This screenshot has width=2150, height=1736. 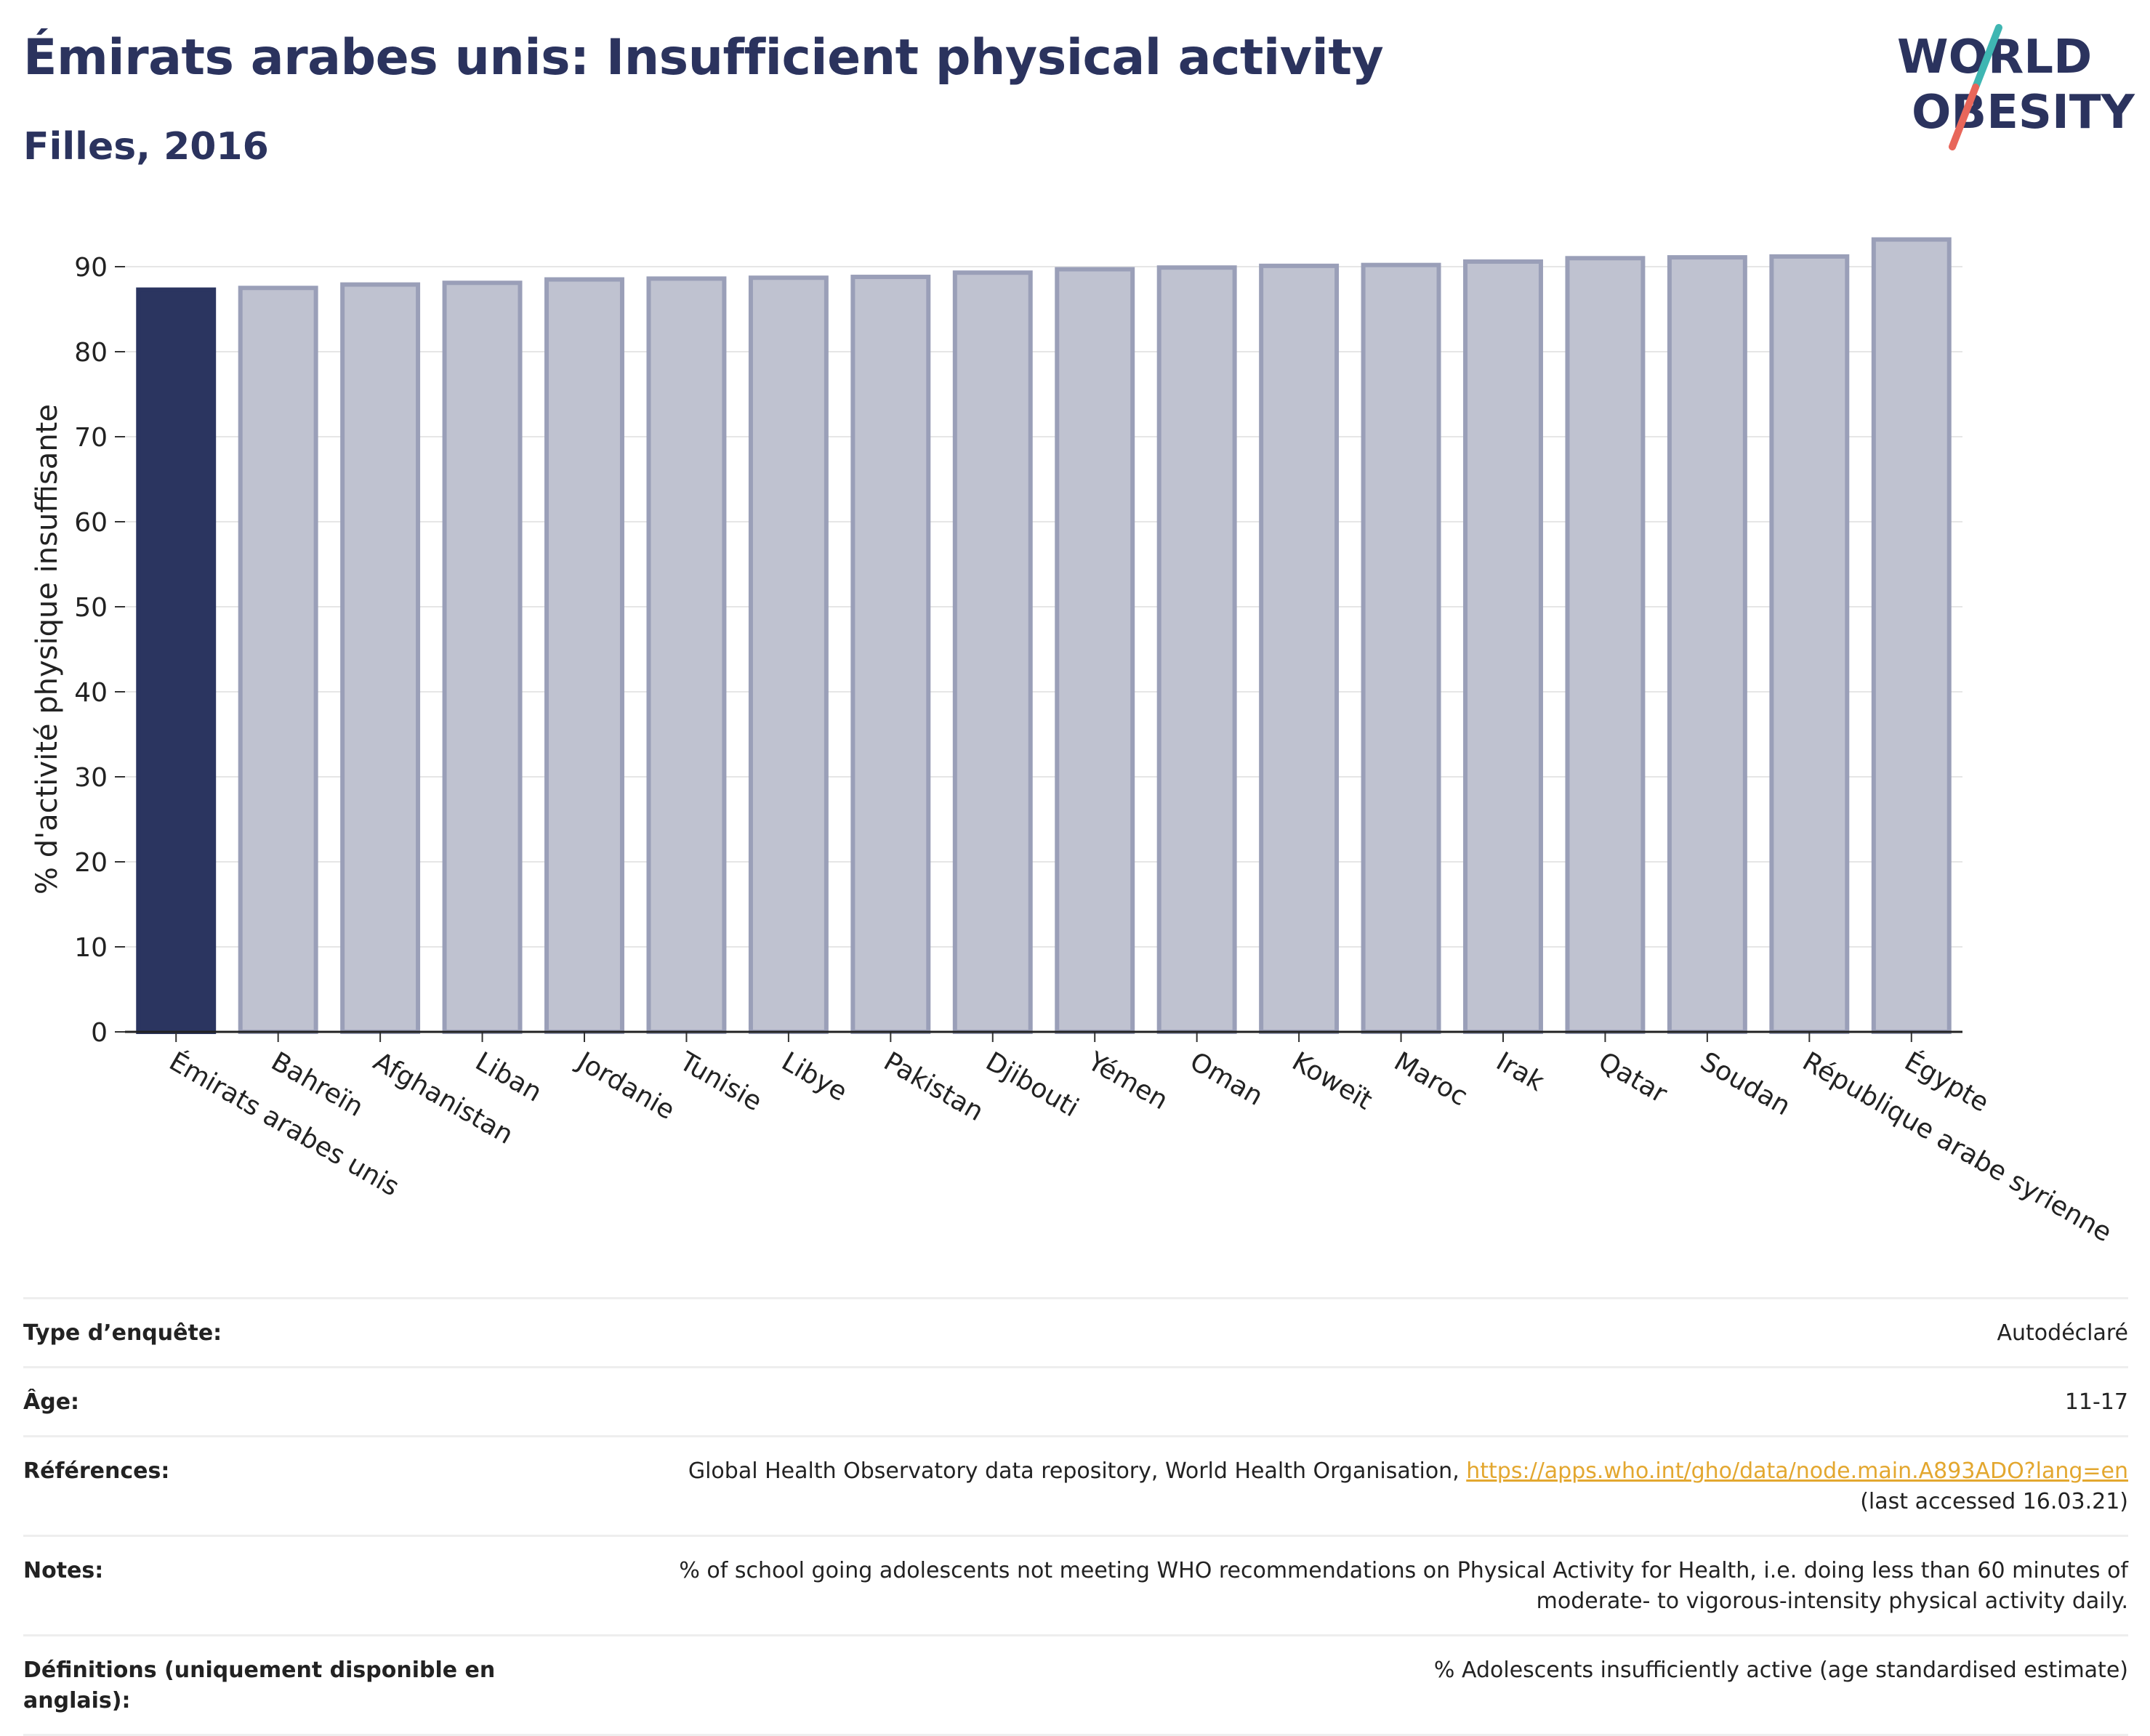 I want to click on age-label: Âge:, so click(x=51, y=1402).